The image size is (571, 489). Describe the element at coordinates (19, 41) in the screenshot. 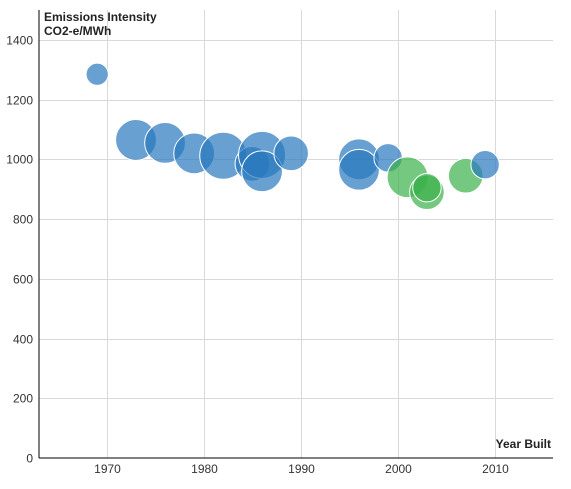

I see `y-tick-label: 1400` at that location.